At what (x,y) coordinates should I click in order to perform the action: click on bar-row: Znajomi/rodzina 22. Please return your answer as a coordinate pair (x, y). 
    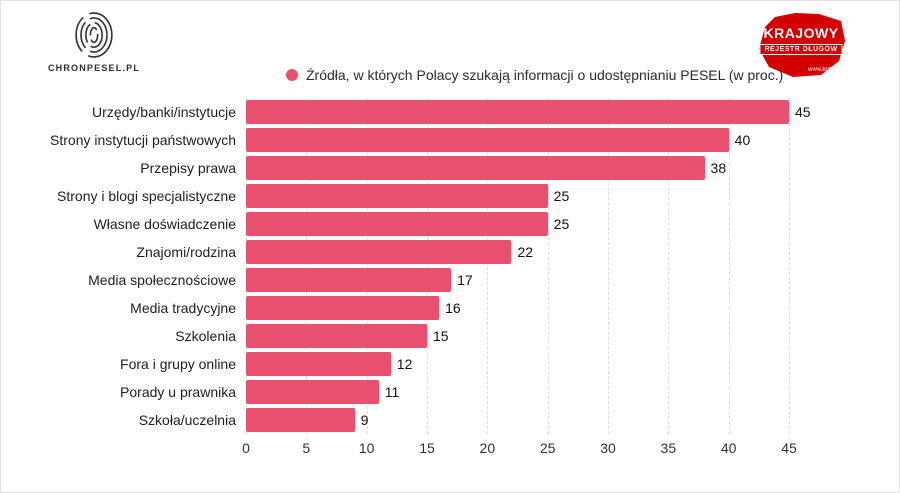
    Looking at the image, I should click on (450, 252).